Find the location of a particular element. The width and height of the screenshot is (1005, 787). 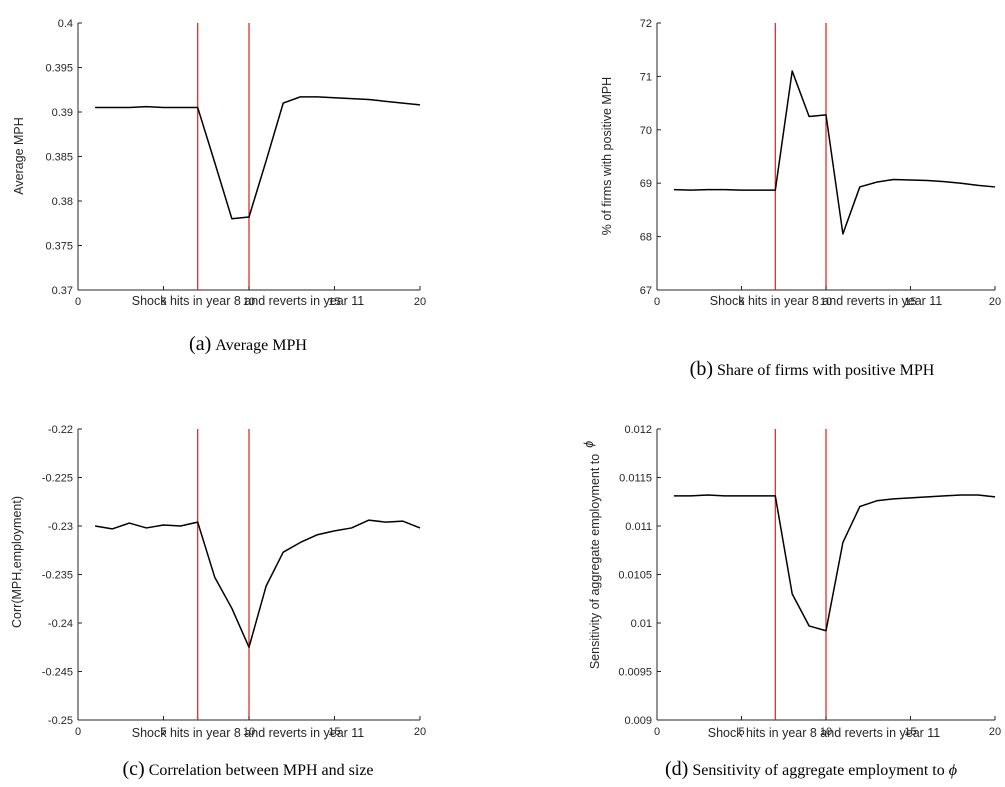

panel-b-caption-text: Share of firms with positive MPH is located at coordinates (826, 370).